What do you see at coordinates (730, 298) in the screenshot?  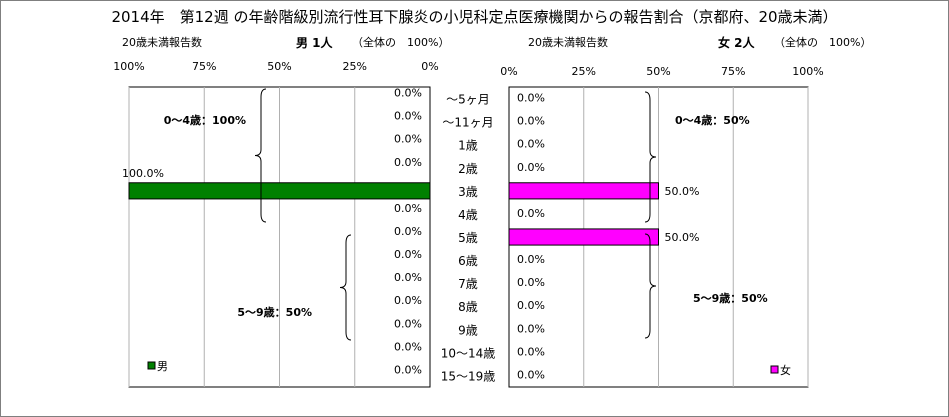 I see `right-bracket-label-5-9: 5～9歳：50%` at bounding box center [730, 298].